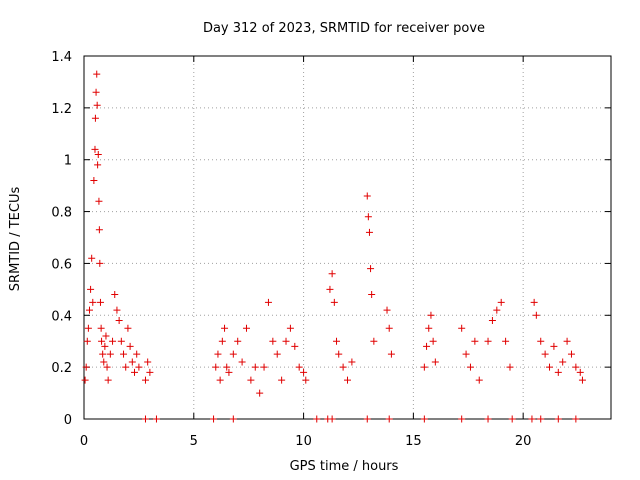 The image size is (640, 480). Describe the element at coordinates (413, 441) in the screenshot. I see `x-tick-label: 15` at that location.